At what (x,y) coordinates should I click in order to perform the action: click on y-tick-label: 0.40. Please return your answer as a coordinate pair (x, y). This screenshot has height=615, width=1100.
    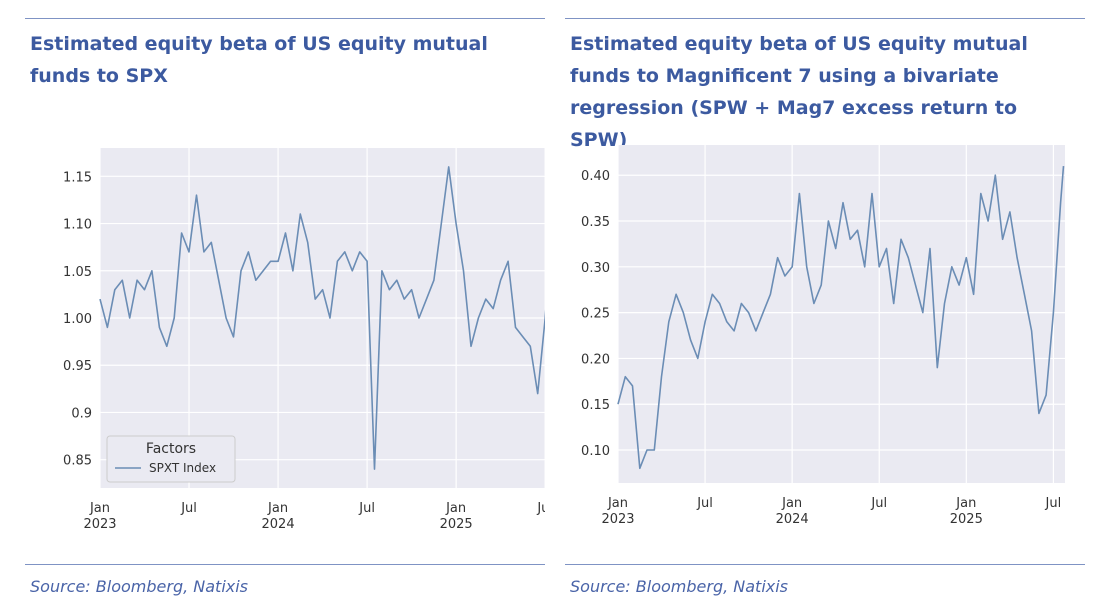
    Looking at the image, I should click on (595, 176).